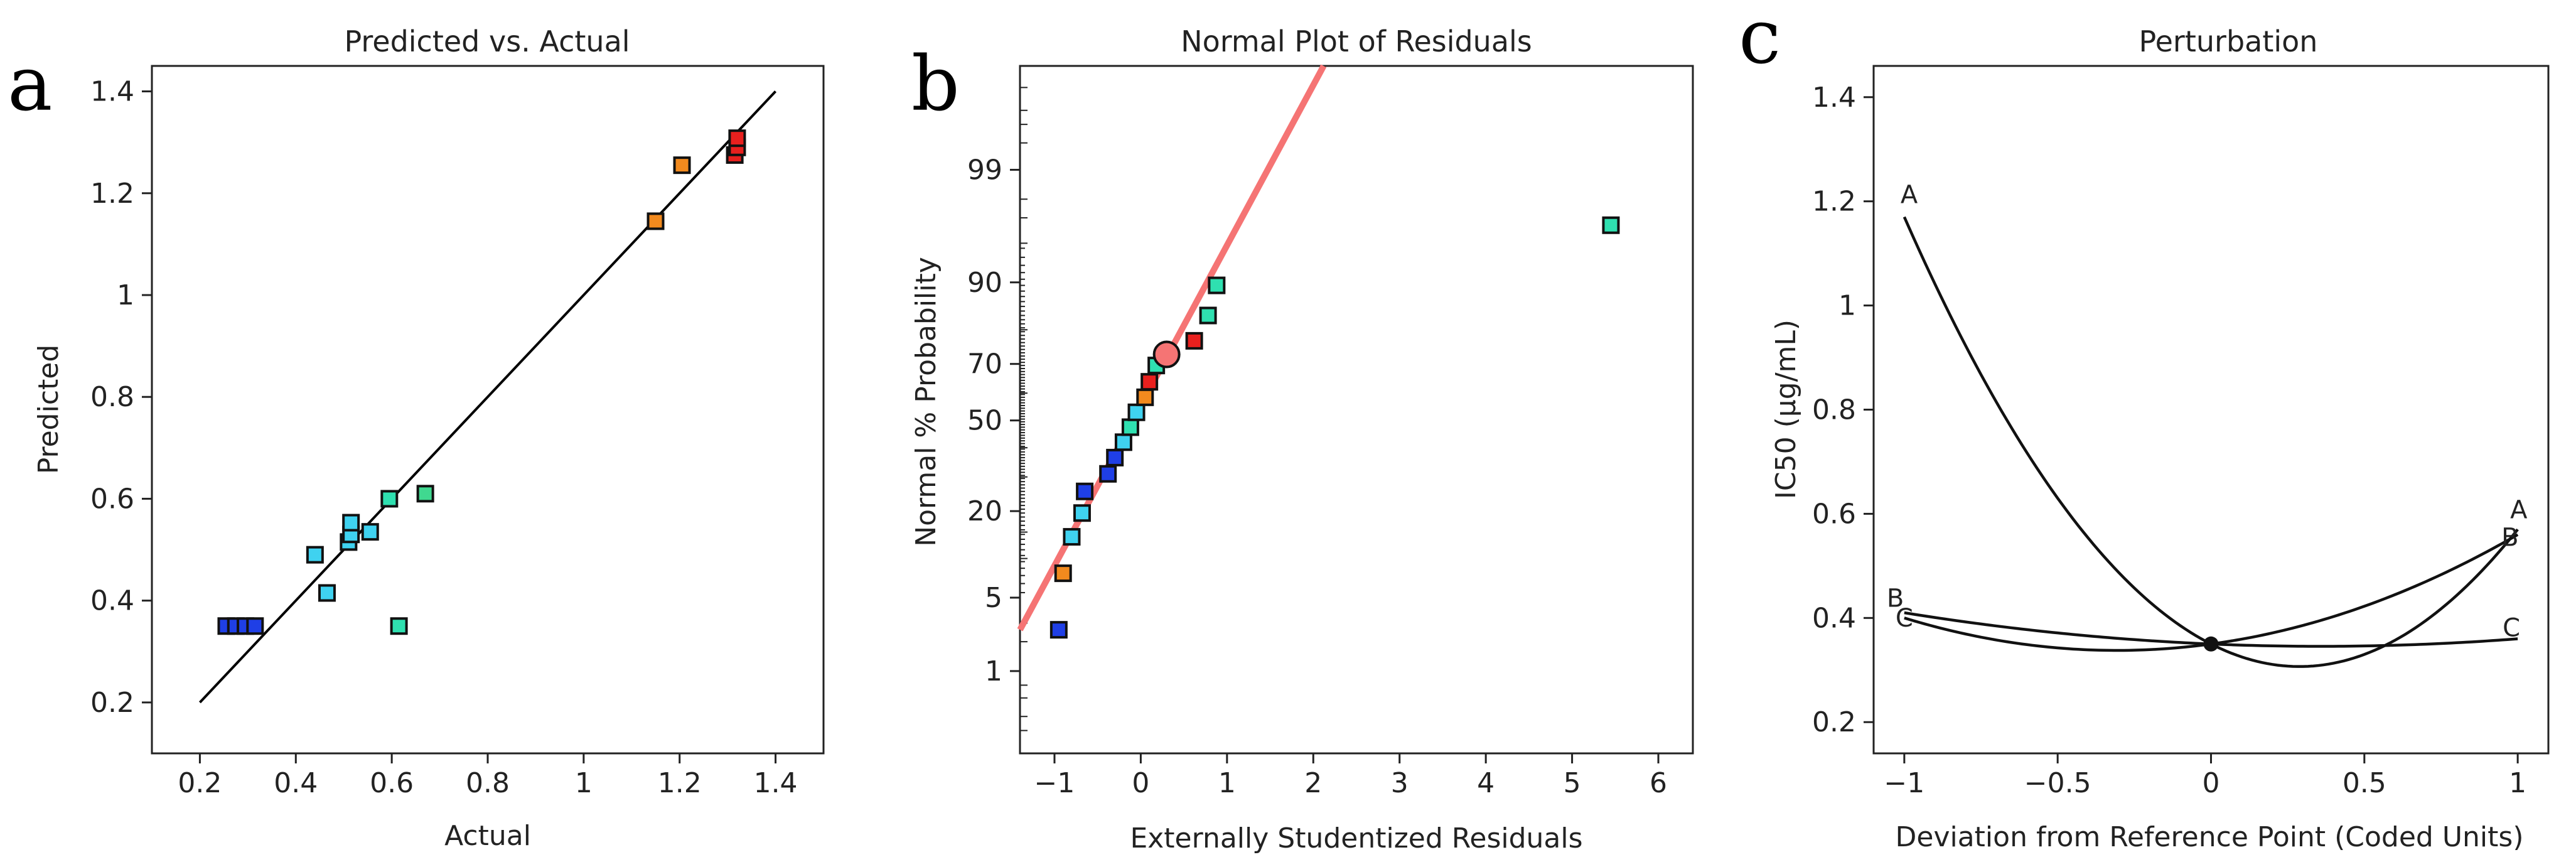 This screenshot has height=867, width=2576. What do you see at coordinates (112, 601) in the screenshot?
I see `y-tick-label-a: 0.4` at bounding box center [112, 601].